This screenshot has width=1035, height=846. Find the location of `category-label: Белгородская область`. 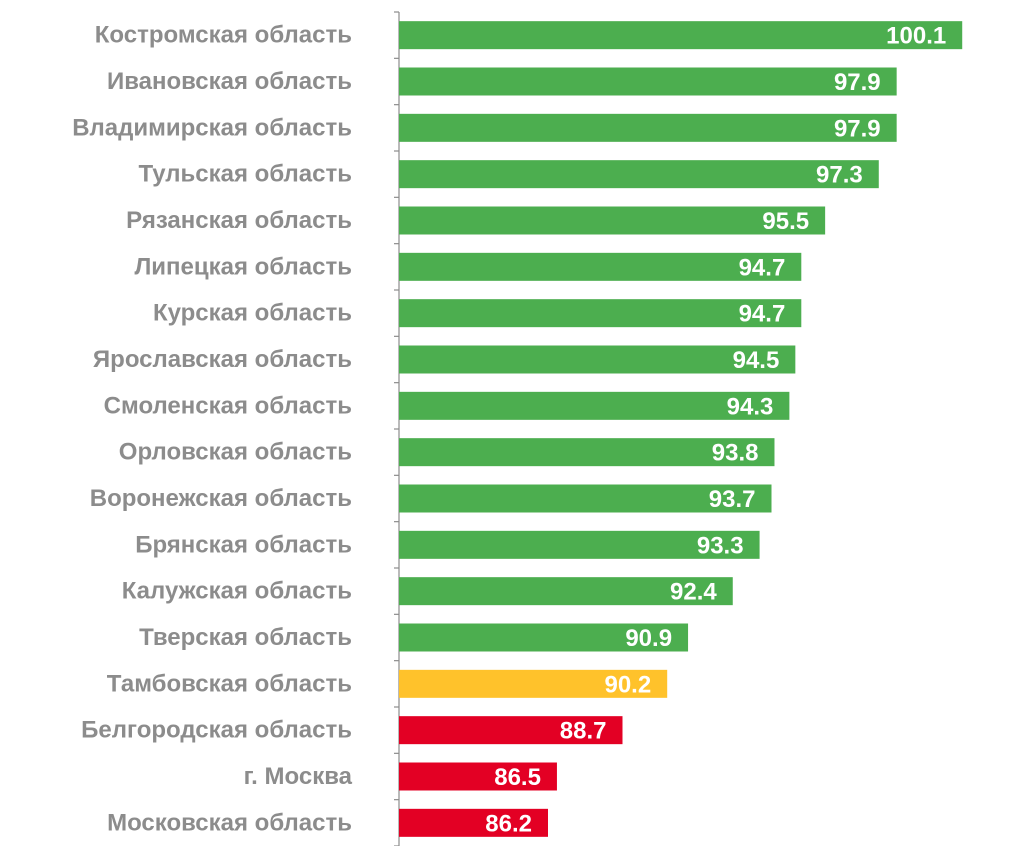

category-label: Белгородская область is located at coordinates (216, 730).